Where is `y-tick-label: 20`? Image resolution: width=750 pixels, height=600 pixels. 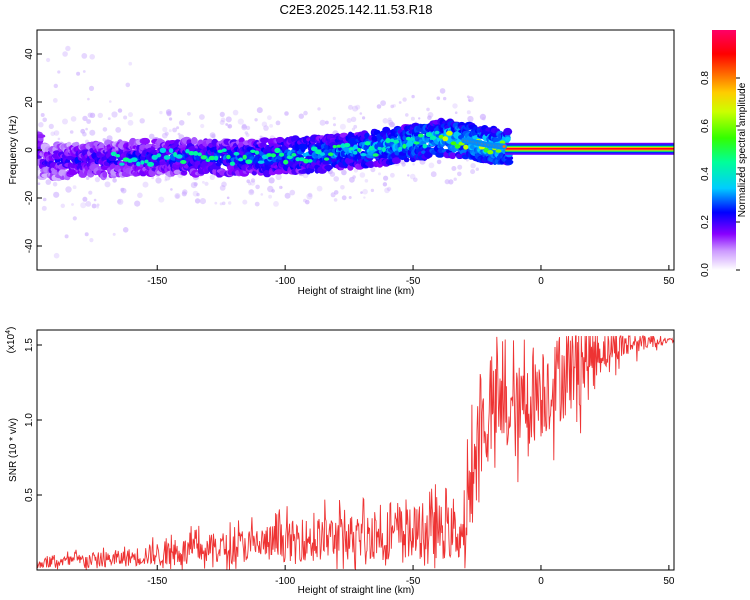
y-tick-label: 20 is located at coordinates (29, 102).